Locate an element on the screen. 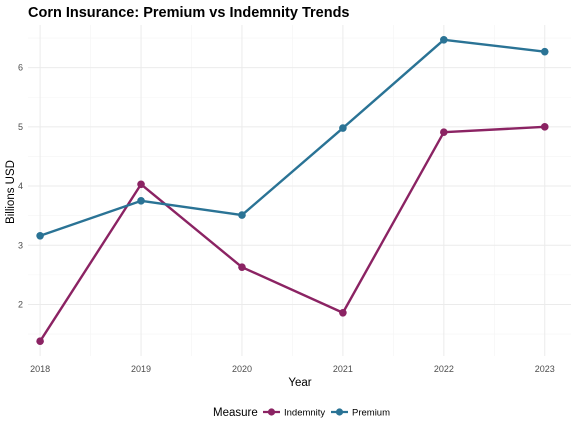 This screenshot has height=432, width=576. y-tick-label: 5 is located at coordinates (20, 127).